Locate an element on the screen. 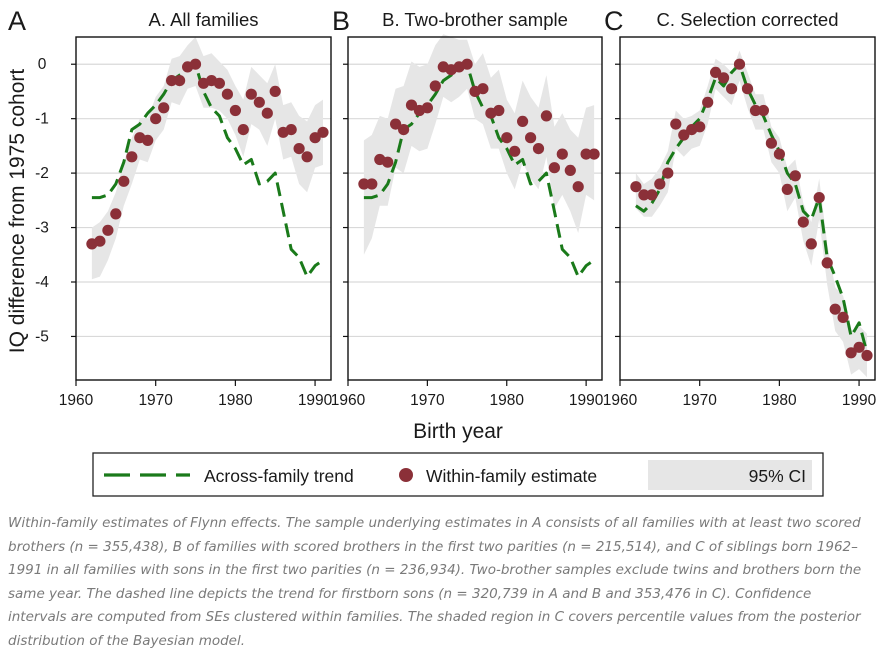 The image size is (881, 660). y-tick-label: -2 is located at coordinates (42, 173).